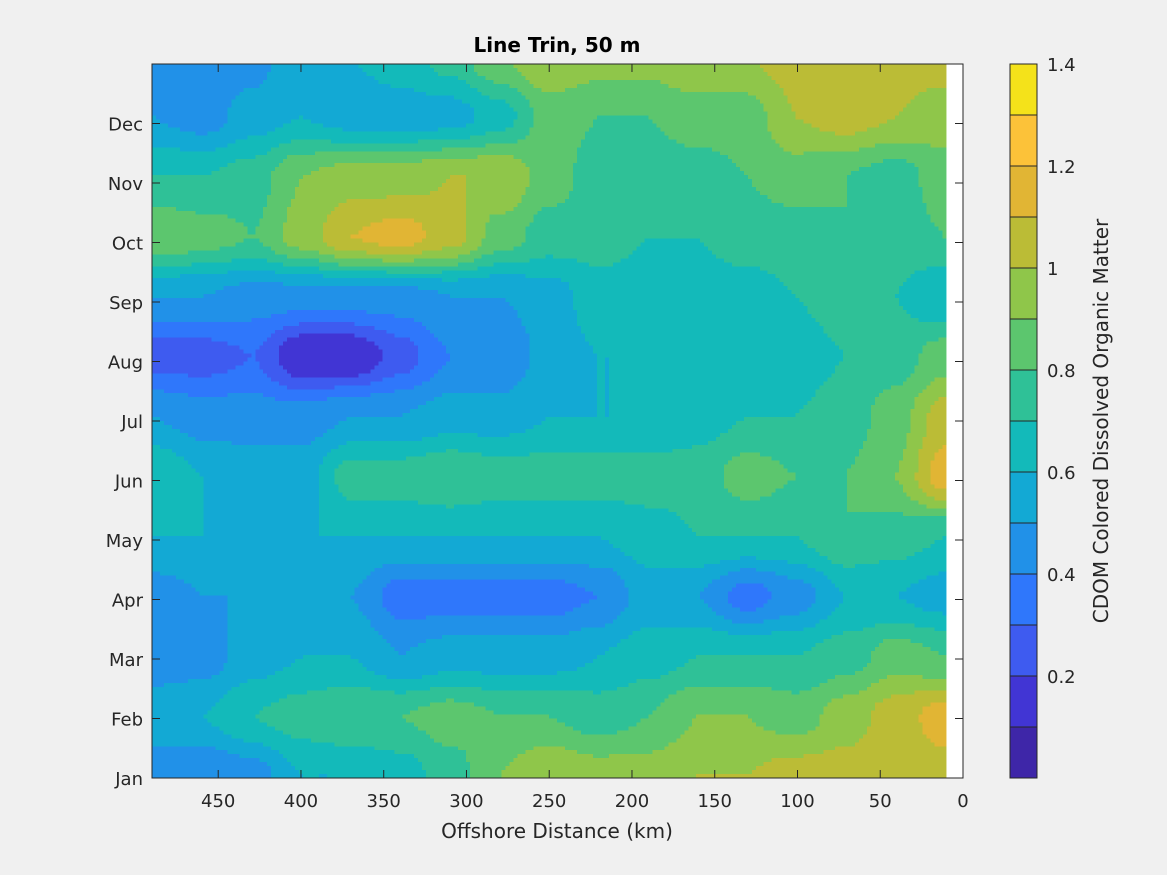  Describe the element at coordinates (549, 801) in the screenshot. I see `x-tick-label: 250` at that location.